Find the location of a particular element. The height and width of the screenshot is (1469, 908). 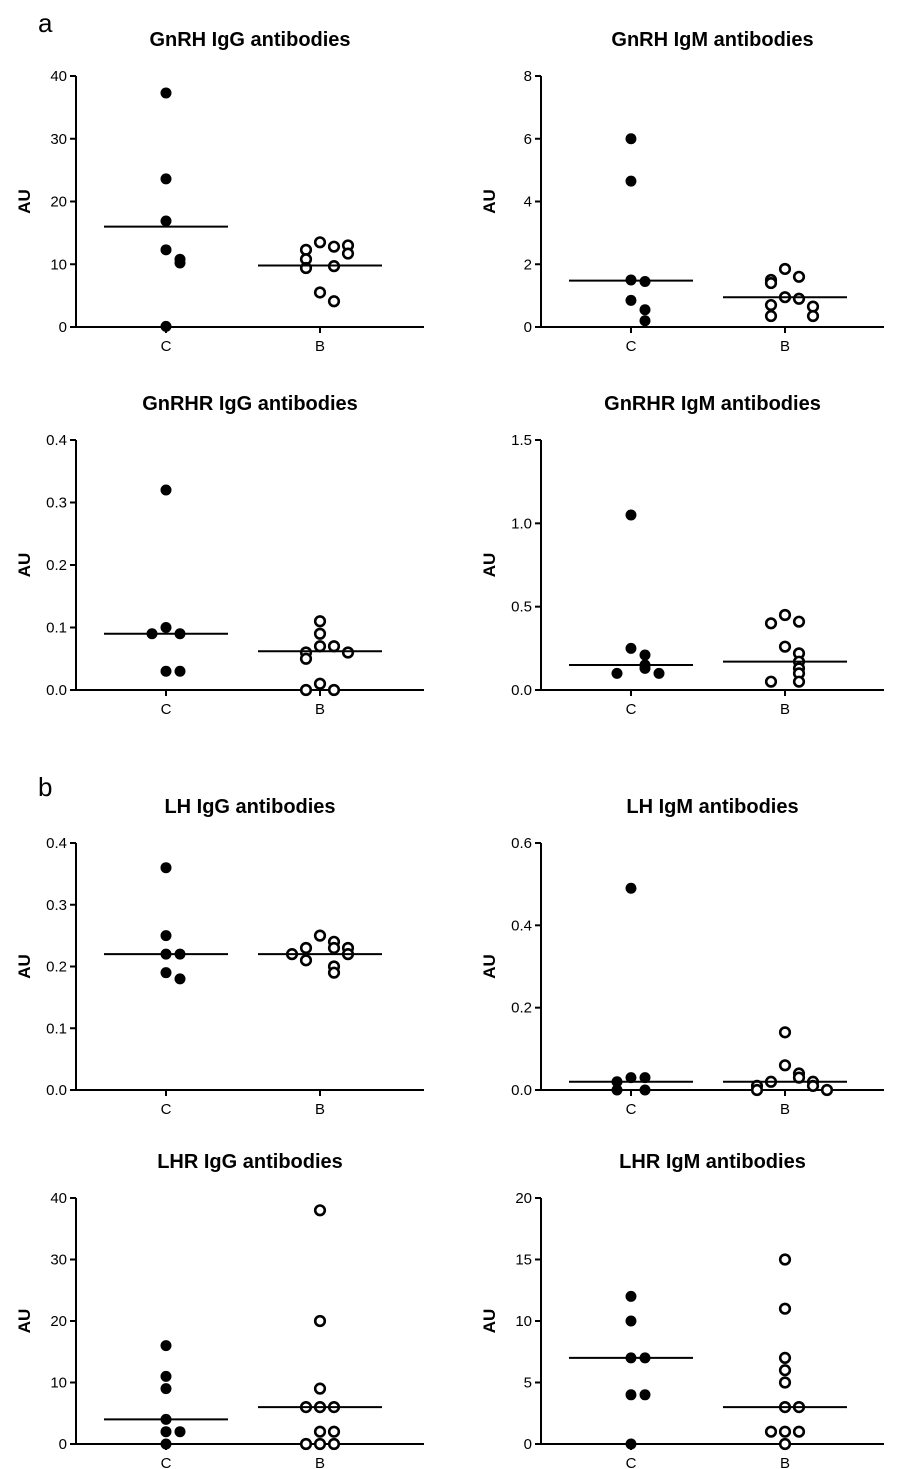

y-tick-label: 8 is located at coordinates (528, 76).